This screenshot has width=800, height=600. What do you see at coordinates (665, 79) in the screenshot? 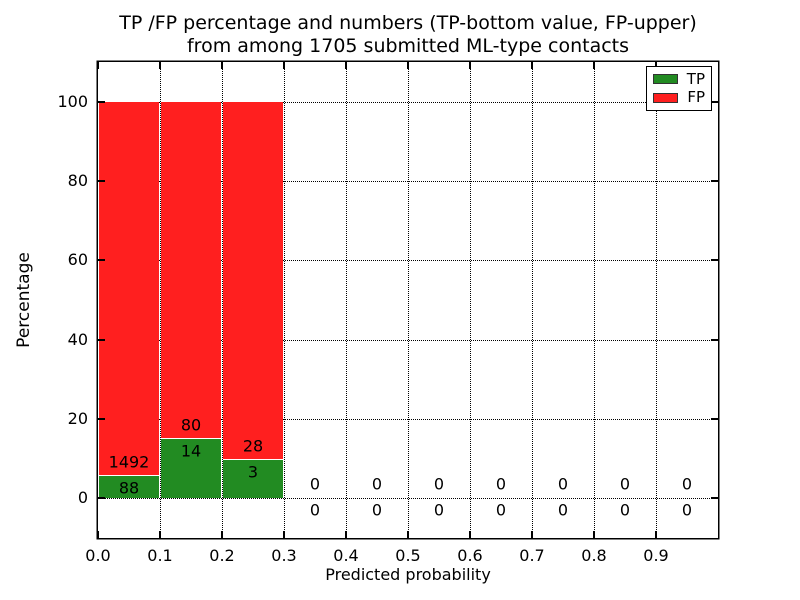
I see `tp-legend-swatch` at bounding box center [665, 79].